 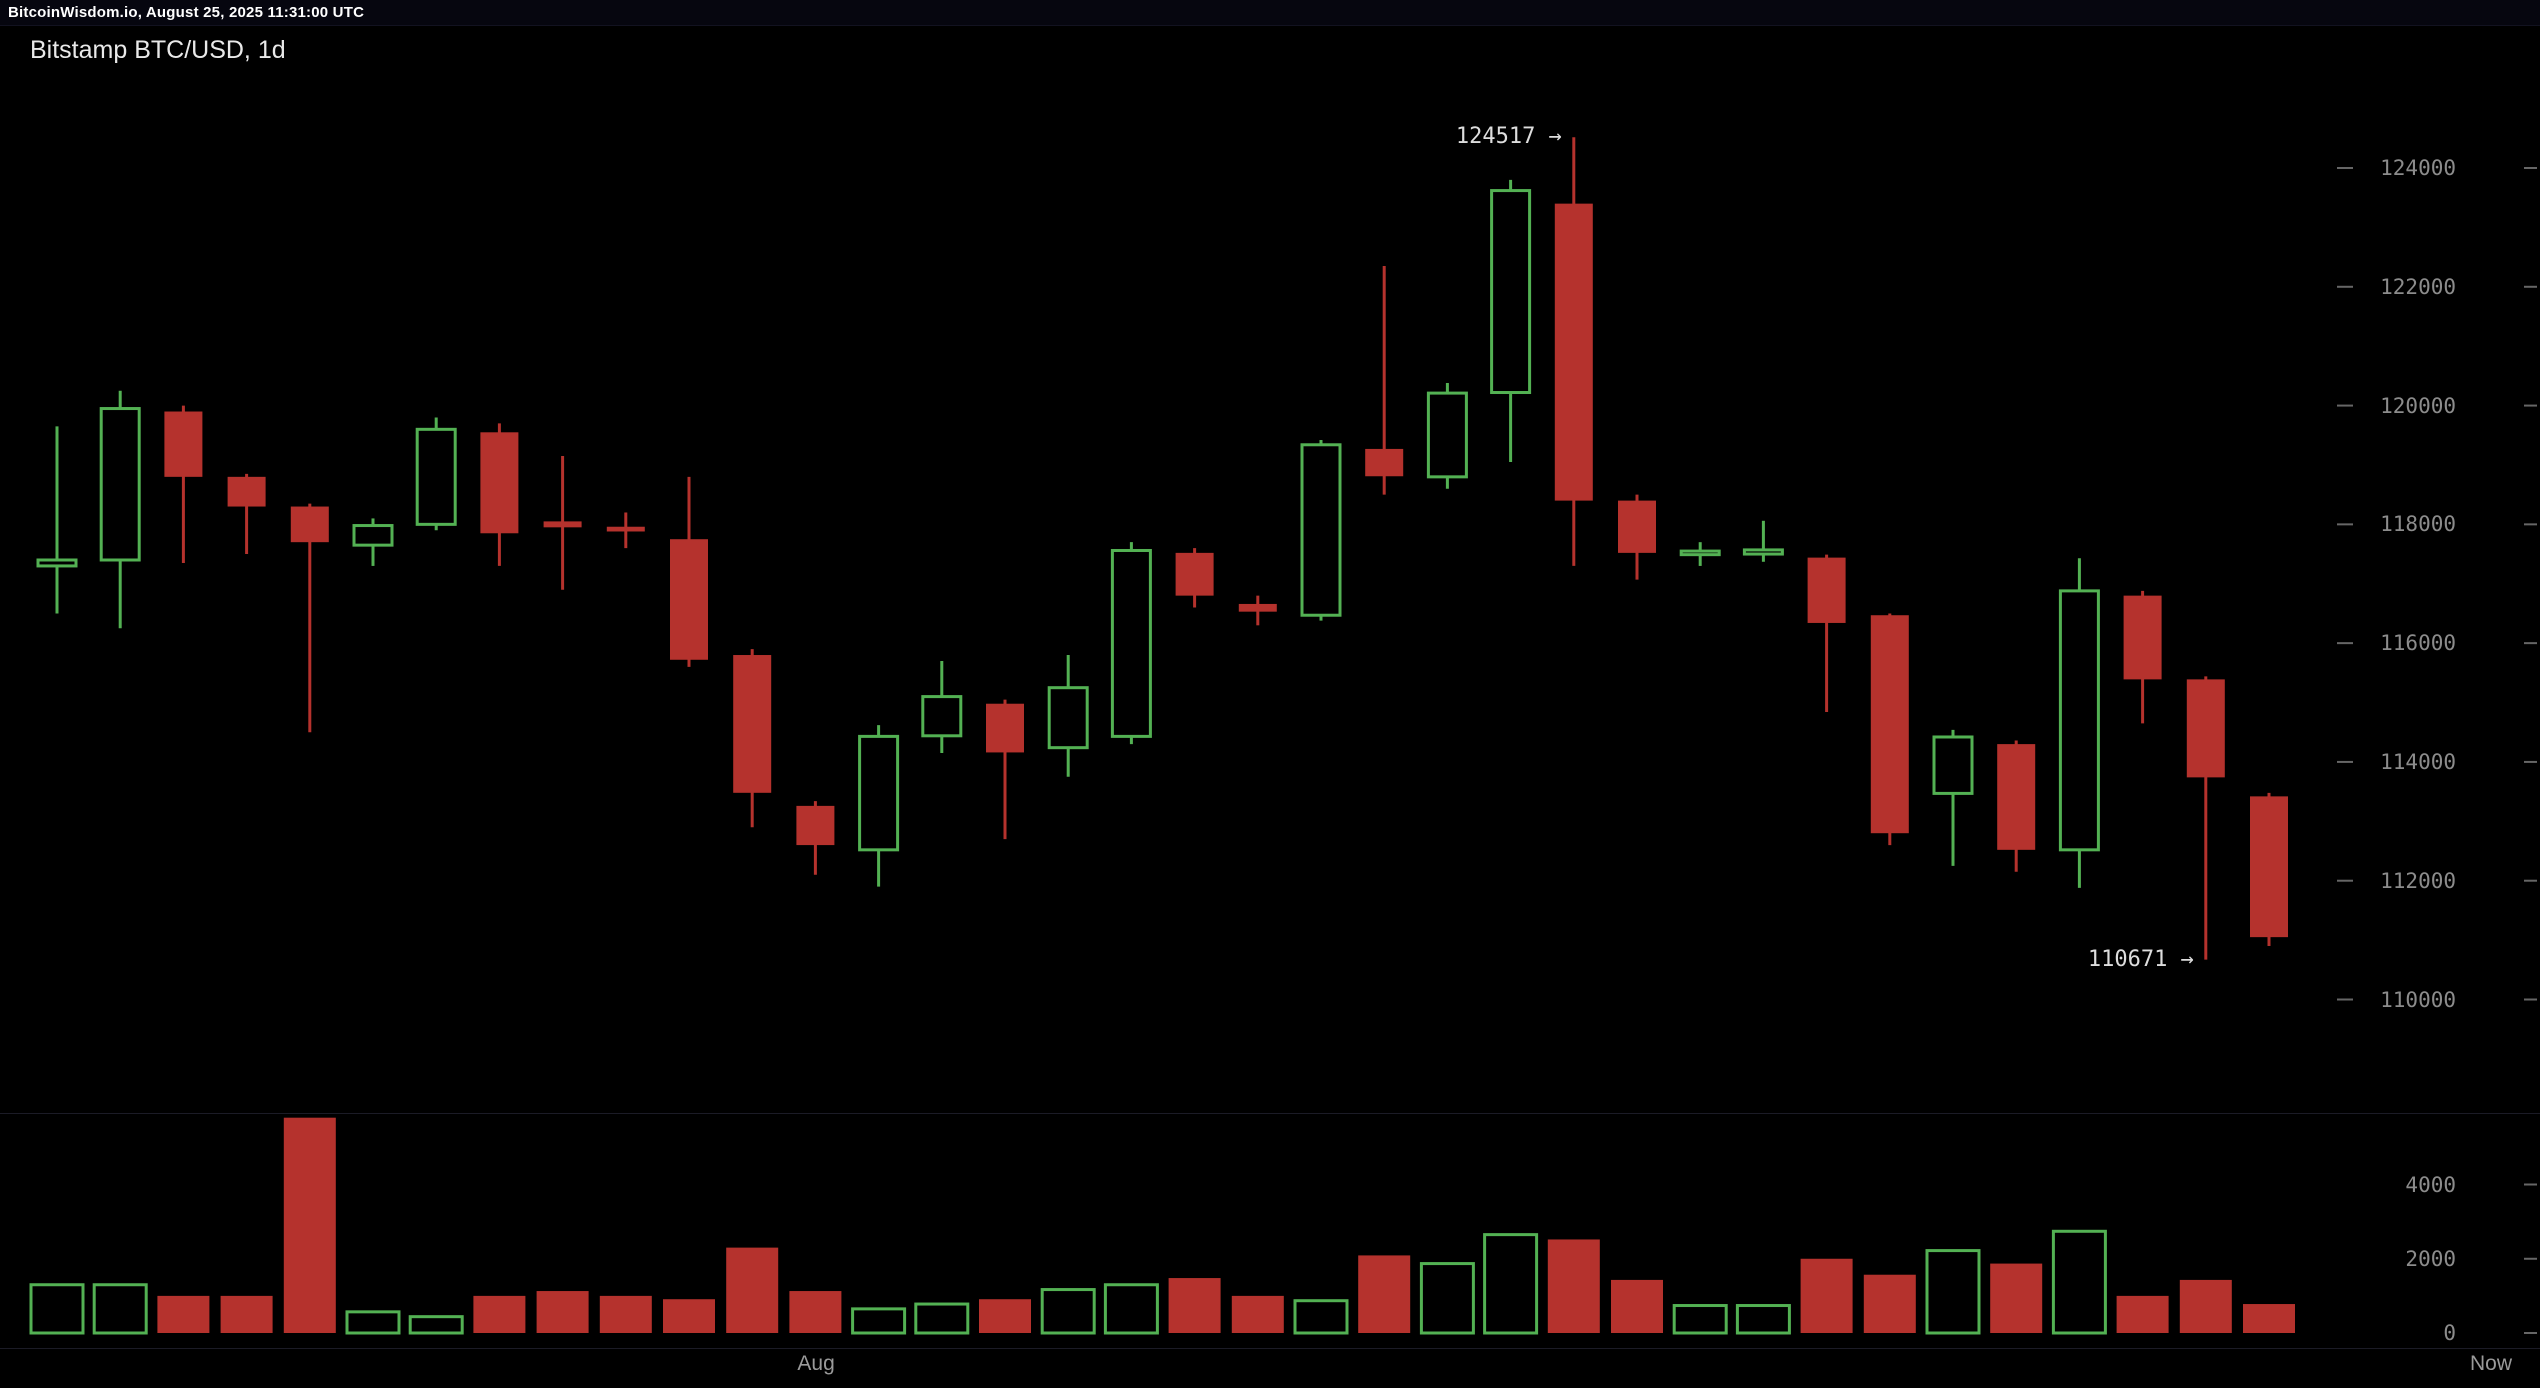 What do you see at coordinates (2430, 1184) in the screenshot?
I see `volume-axis-label: 4000` at bounding box center [2430, 1184].